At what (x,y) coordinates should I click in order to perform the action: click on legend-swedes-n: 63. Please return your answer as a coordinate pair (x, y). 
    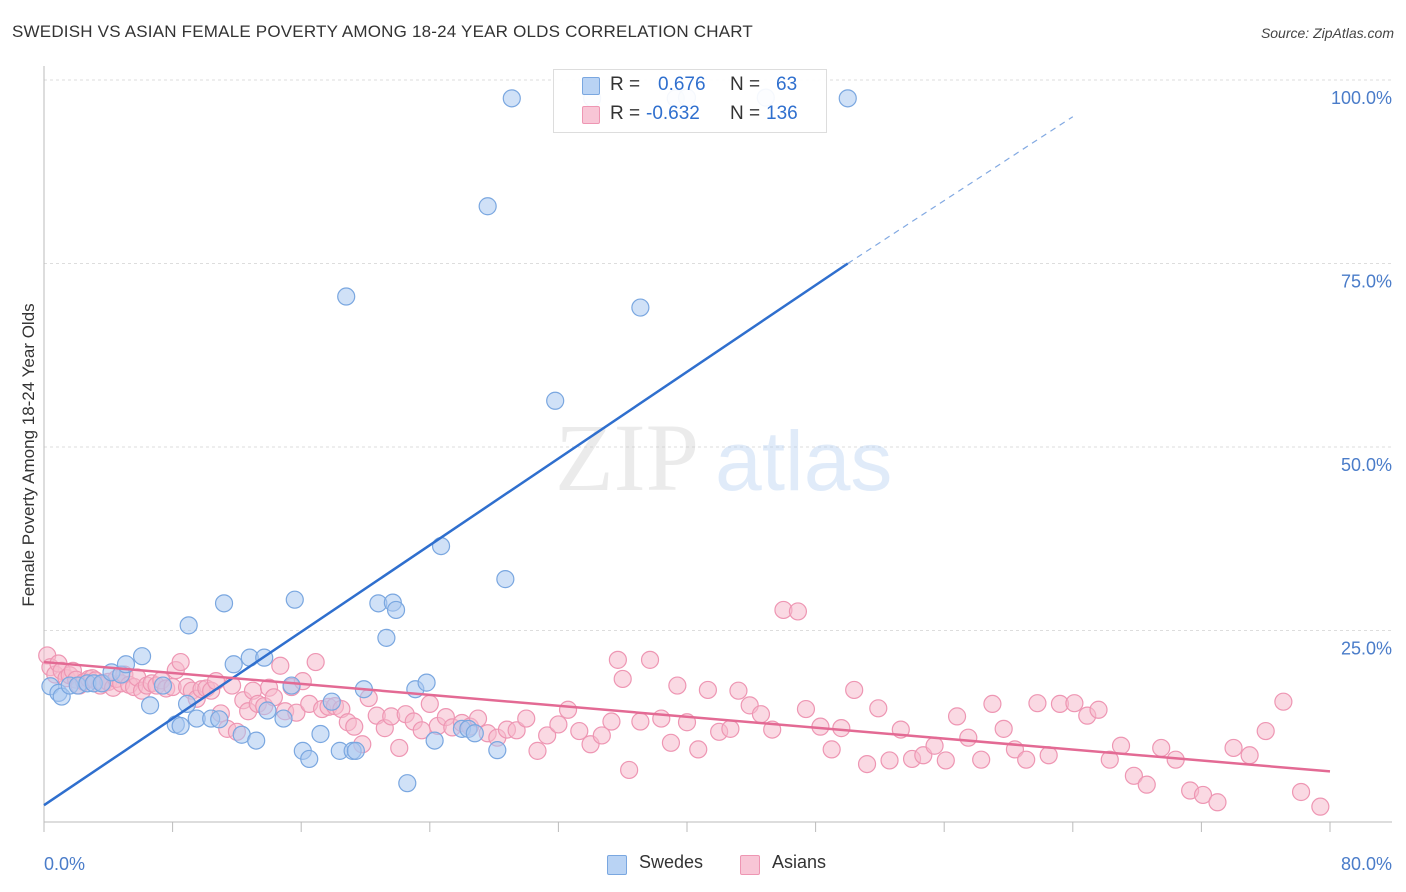
    Looking at the image, I should click on (787, 84).